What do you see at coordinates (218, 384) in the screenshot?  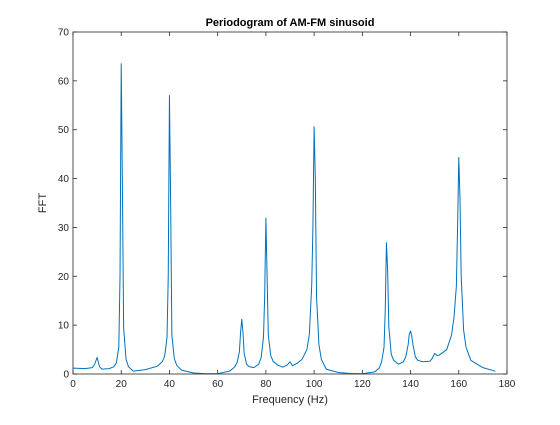 I see `x-tick-label: 60` at bounding box center [218, 384].